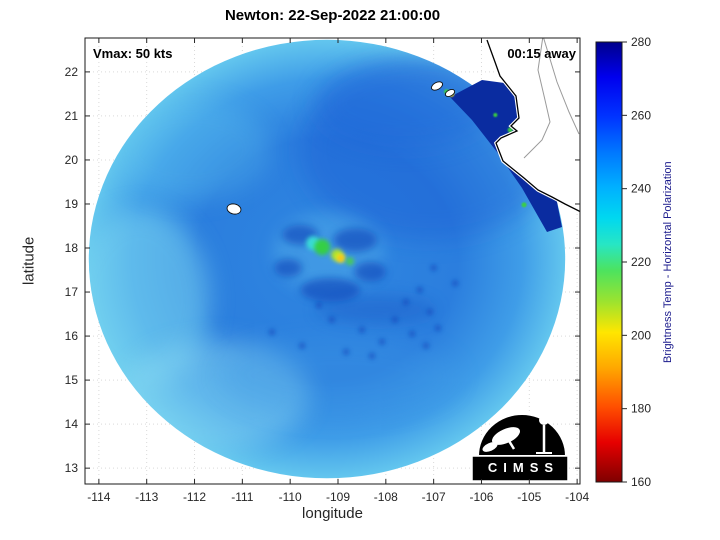  Describe the element at coordinates (194, 497) in the screenshot. I see `x-tick-label: -112` at that location.